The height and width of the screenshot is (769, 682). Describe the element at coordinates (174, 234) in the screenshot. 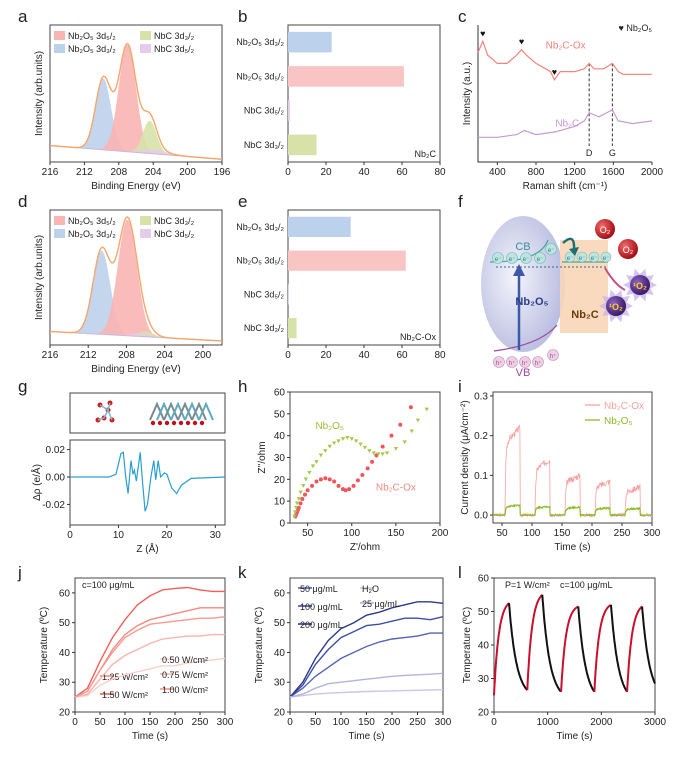

I see `legend-label: NbC 3d₅/₂` at that location.